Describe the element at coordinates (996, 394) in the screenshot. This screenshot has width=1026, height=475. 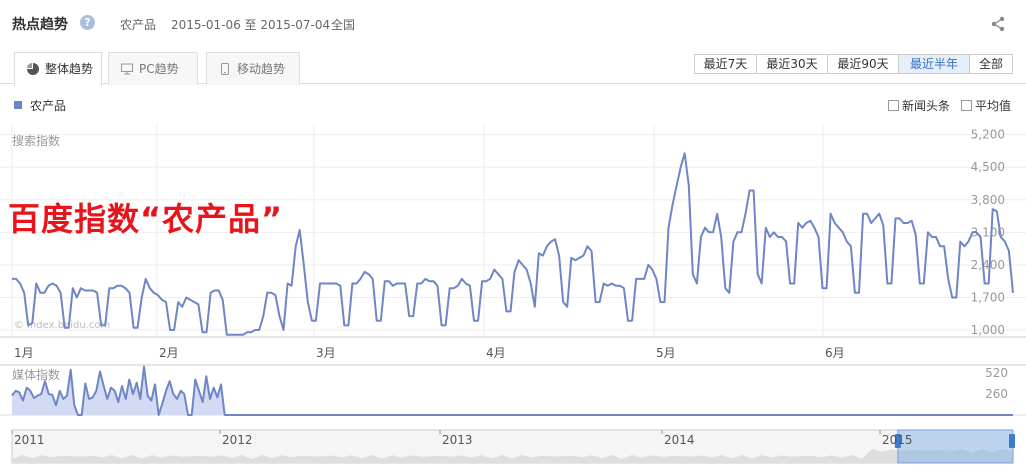
I see `media-y-tick-label: 260` at that location.